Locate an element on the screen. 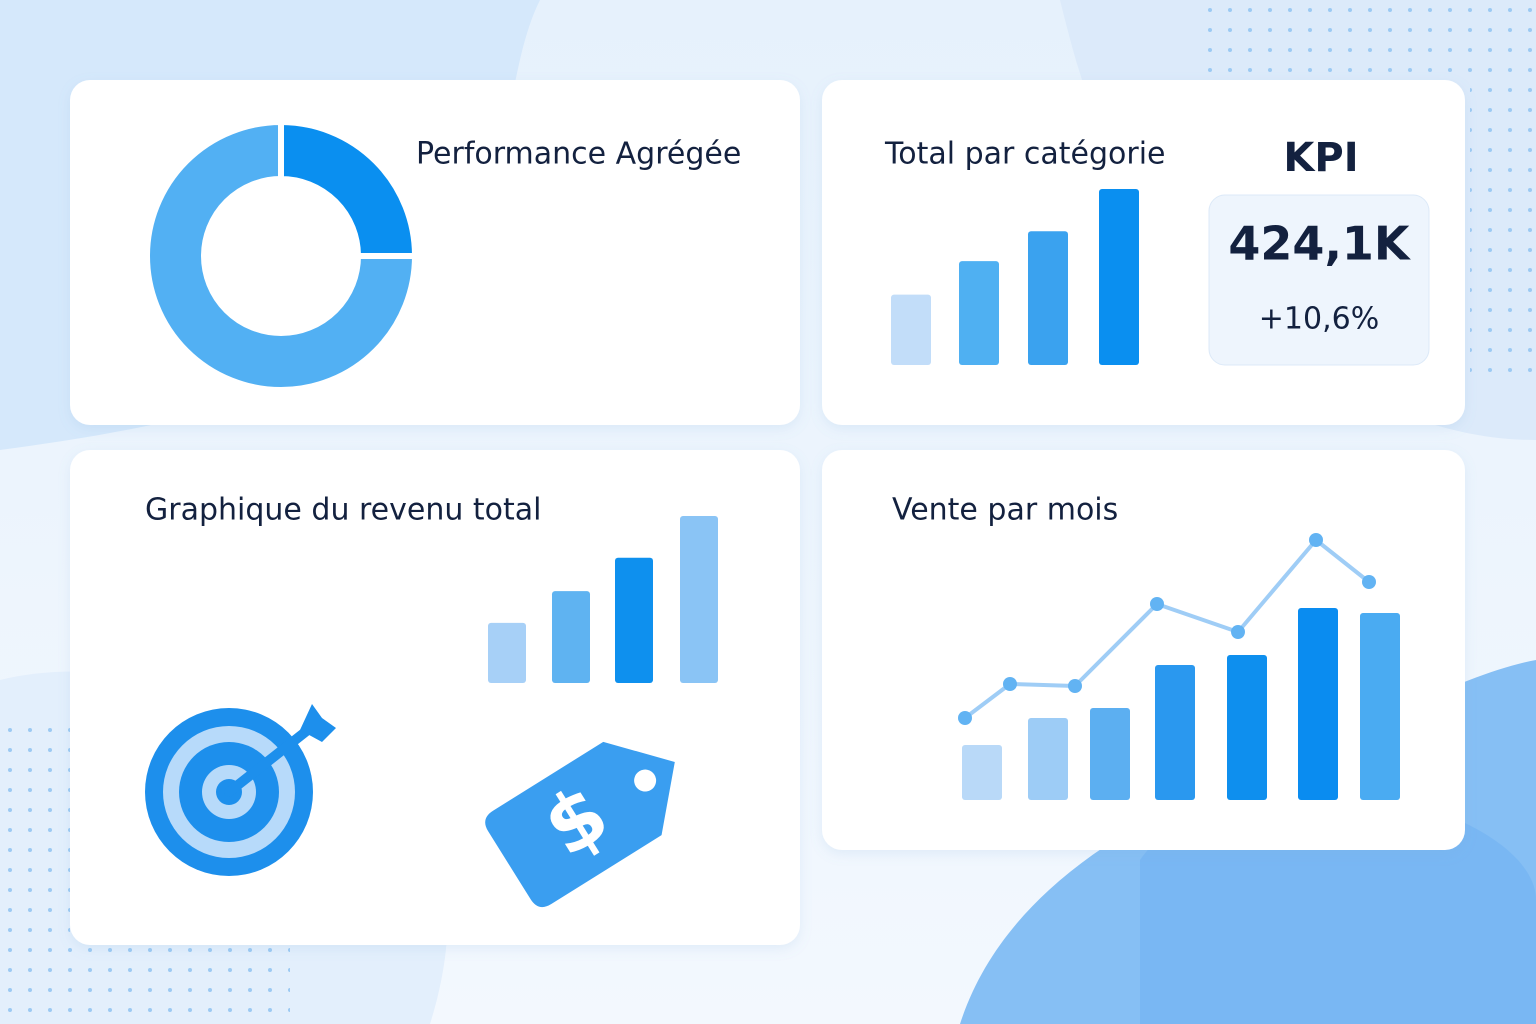  card-title: Graphique du revenu total is located at coordinates (343, 510).